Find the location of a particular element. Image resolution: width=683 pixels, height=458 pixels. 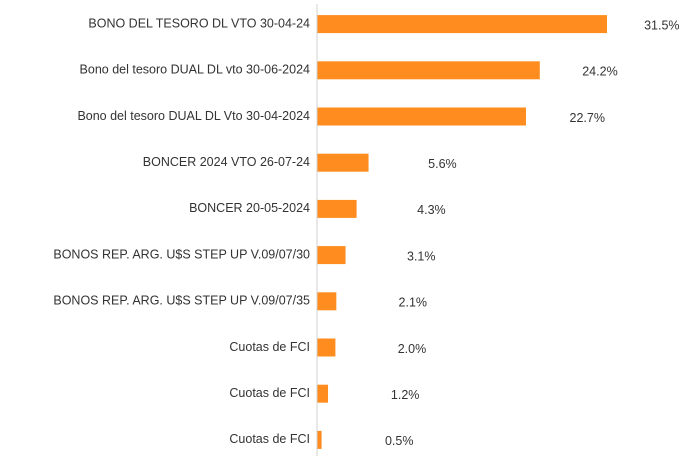

y-tick-label: Bono del tesoro DUAL DL Vto 30-04-2024 is located at coordinates (193, 116).